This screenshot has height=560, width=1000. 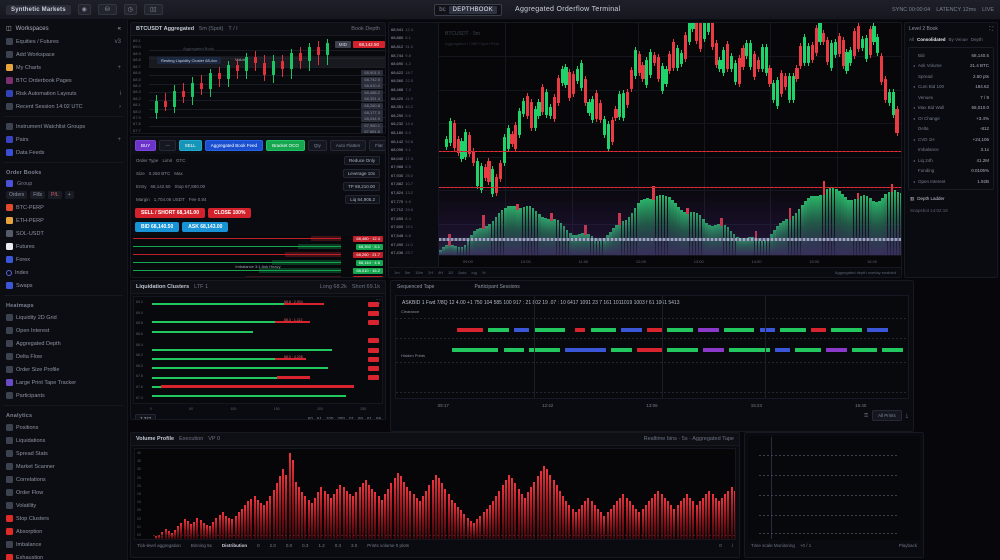 What do you see at coordinates (63, 356) in the screenshot?
I see `sidebar-item-delta-flow: Delta Flow` at bounding box center [63, 356].